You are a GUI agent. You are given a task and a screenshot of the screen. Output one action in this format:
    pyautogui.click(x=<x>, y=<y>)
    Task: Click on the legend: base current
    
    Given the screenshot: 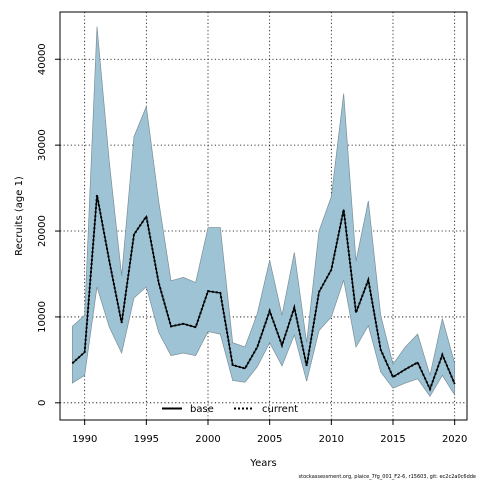 What is the action you would take?
    pyautogui.click(x=230, y=409)
    